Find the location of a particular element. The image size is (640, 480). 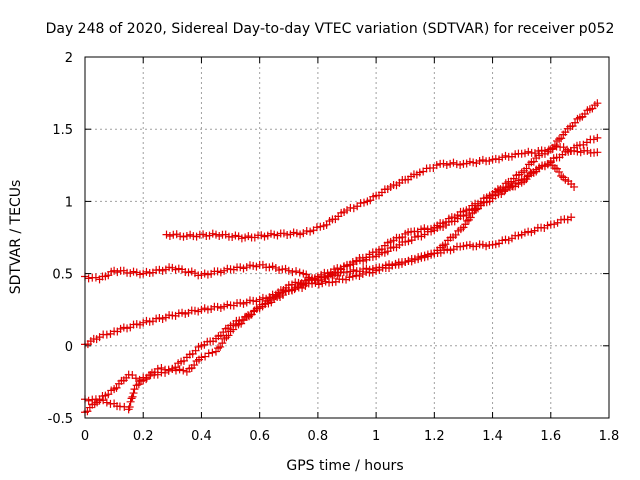

x-tick-label: 1.4 is located at coordinates (492, 436).